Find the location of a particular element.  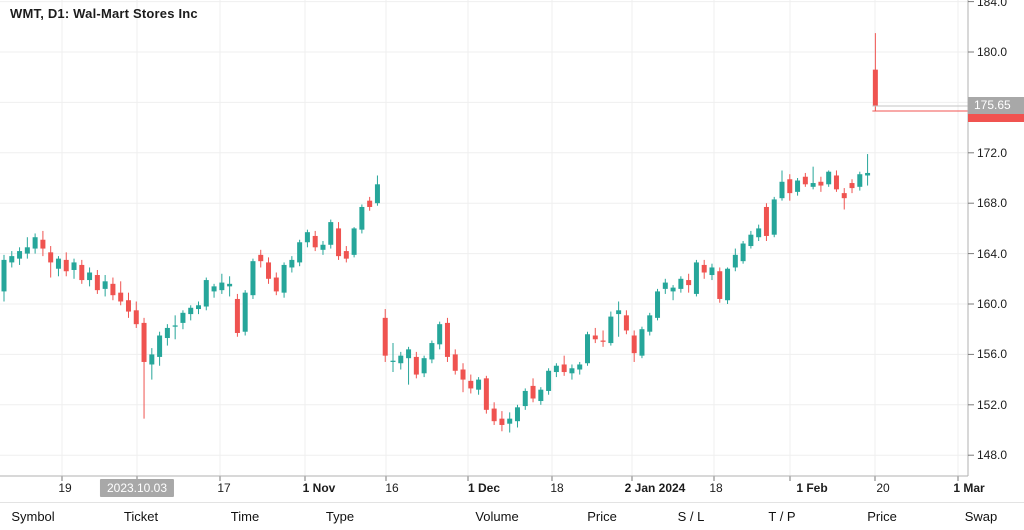

current-price-badge: 175.65 is located at coordinates (996, 105).